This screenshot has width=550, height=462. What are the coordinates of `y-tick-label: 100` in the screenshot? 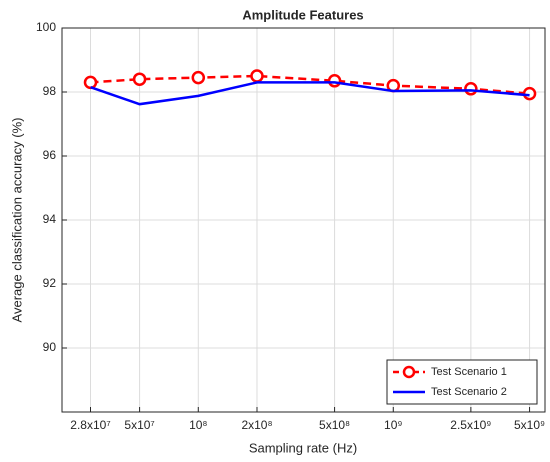 It's located at (46, 27).